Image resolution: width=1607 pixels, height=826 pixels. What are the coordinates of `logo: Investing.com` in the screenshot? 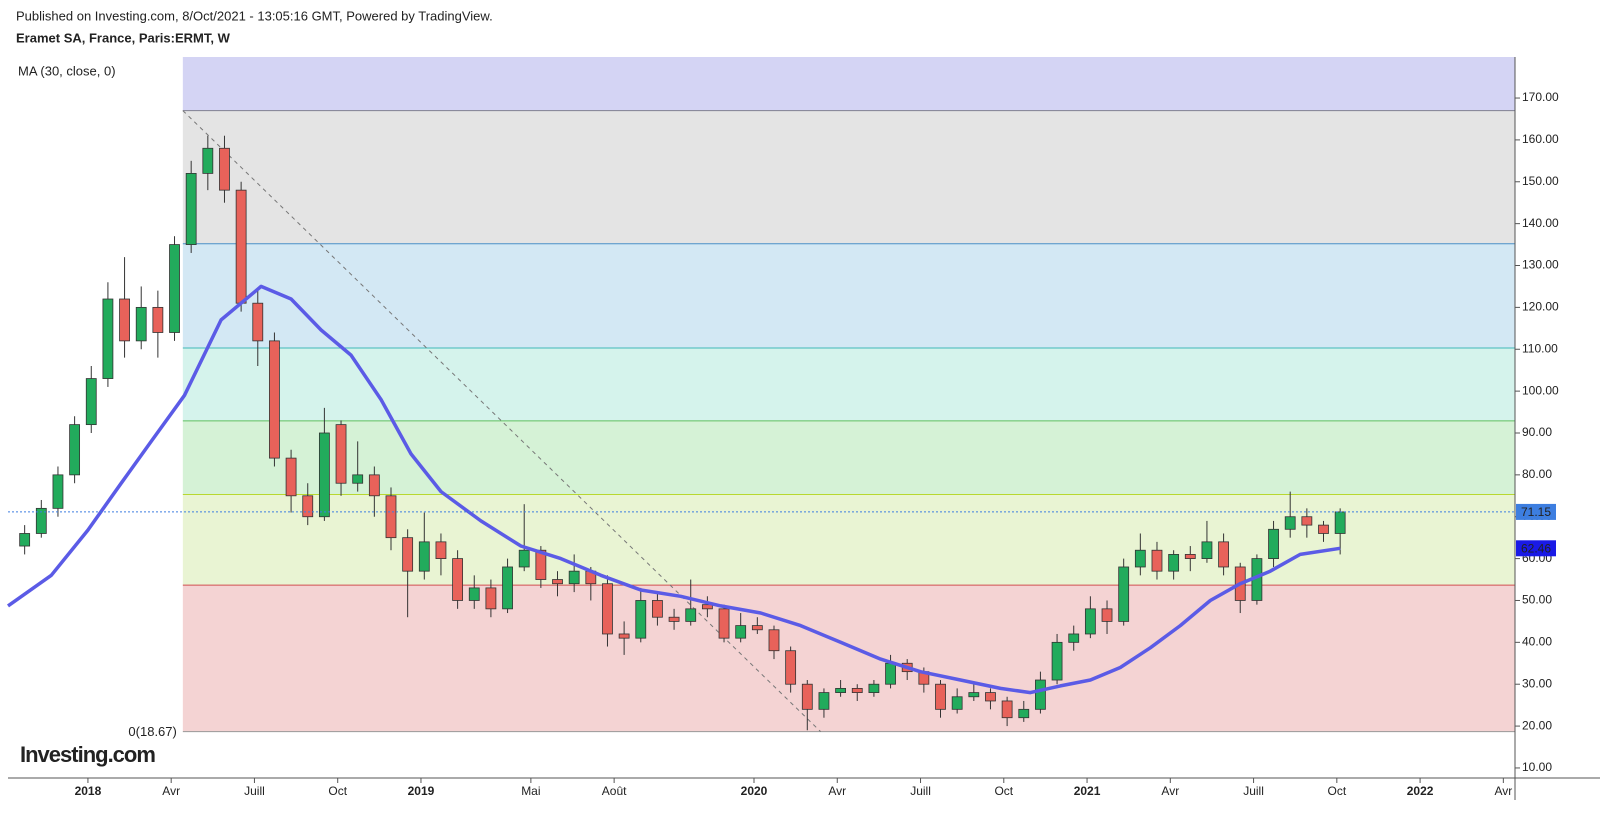 It's located at (87, 754).